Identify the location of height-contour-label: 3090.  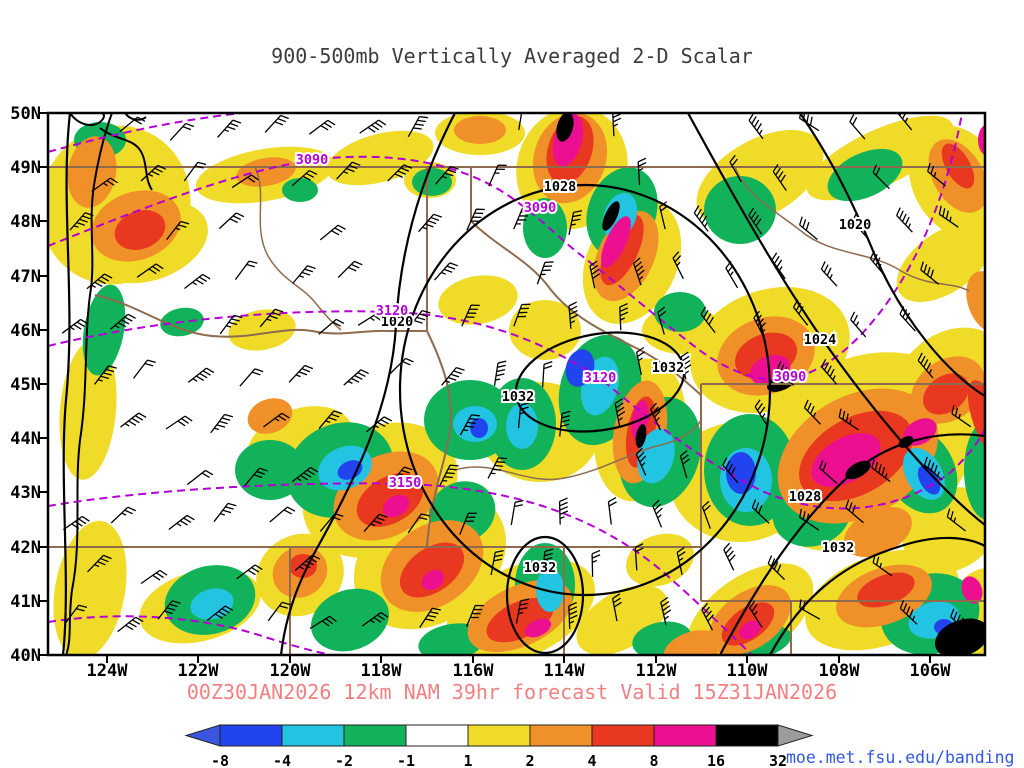
(540, 208).